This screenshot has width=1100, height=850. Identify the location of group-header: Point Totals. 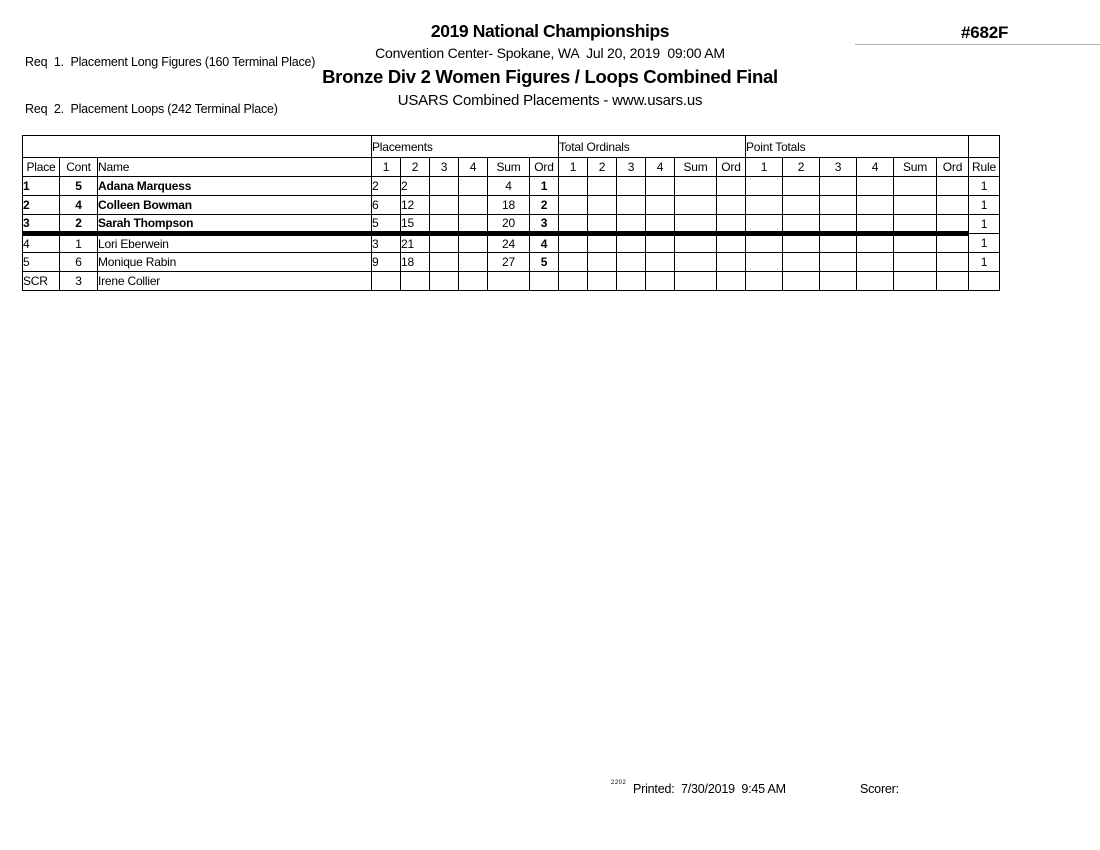
(857, 146).